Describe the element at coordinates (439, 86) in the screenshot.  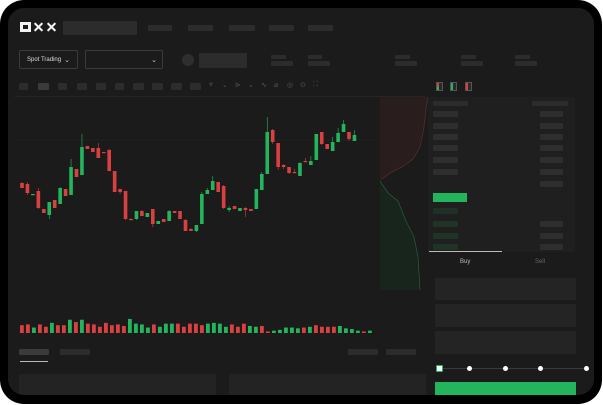
I see `order-book-view-both-icon` at that location.